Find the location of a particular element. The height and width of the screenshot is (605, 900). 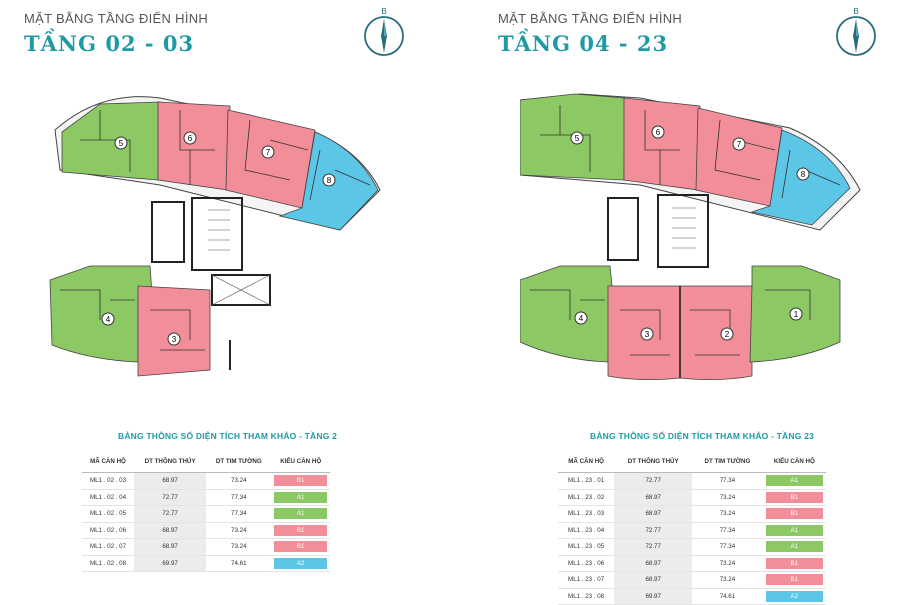

unit-label-2: 2 is located at coordinates (727, 334).